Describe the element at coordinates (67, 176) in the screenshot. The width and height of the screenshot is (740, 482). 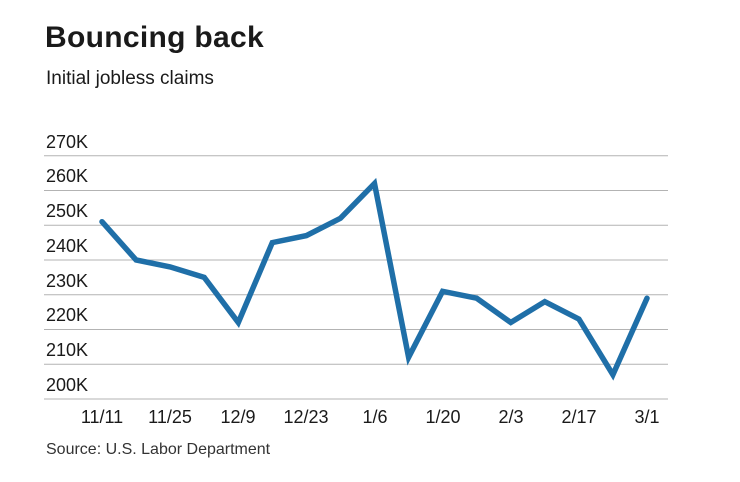
I see `y-tick-label: 260K` at that location.